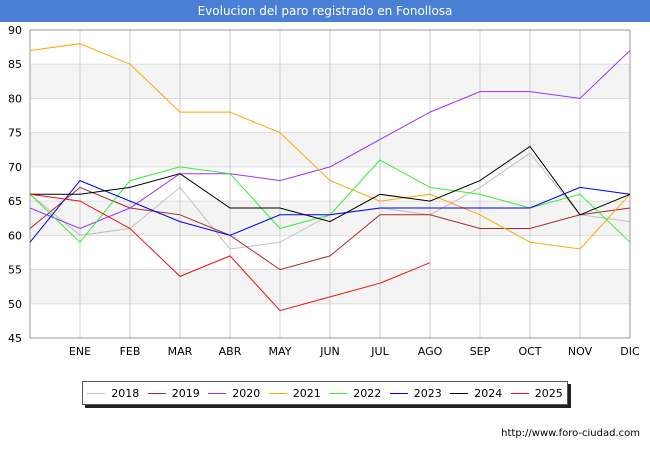  Describe the element at coordinates (15, 30) in the screenshot. I see `y-tick-label: 90` at that location.